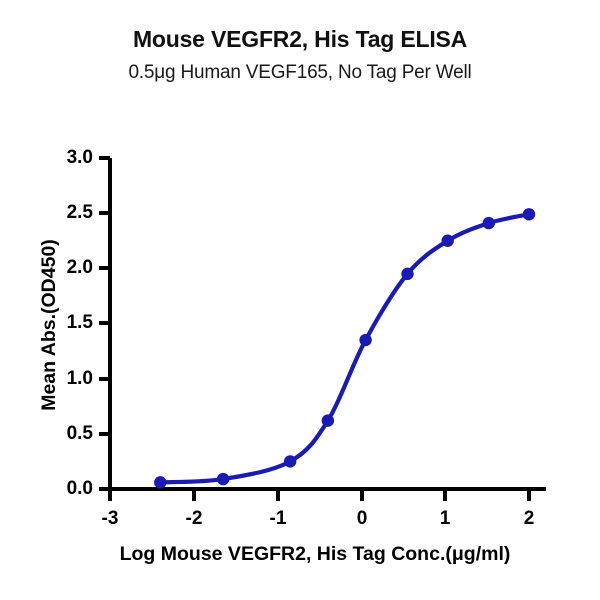 The width and height of the screenshot is (600, 600). Describe the element at coordinates (318, 518) in the screenshot. I see `x-axis-tick-labels: -3 -2 -1 0 1 2` at that location.